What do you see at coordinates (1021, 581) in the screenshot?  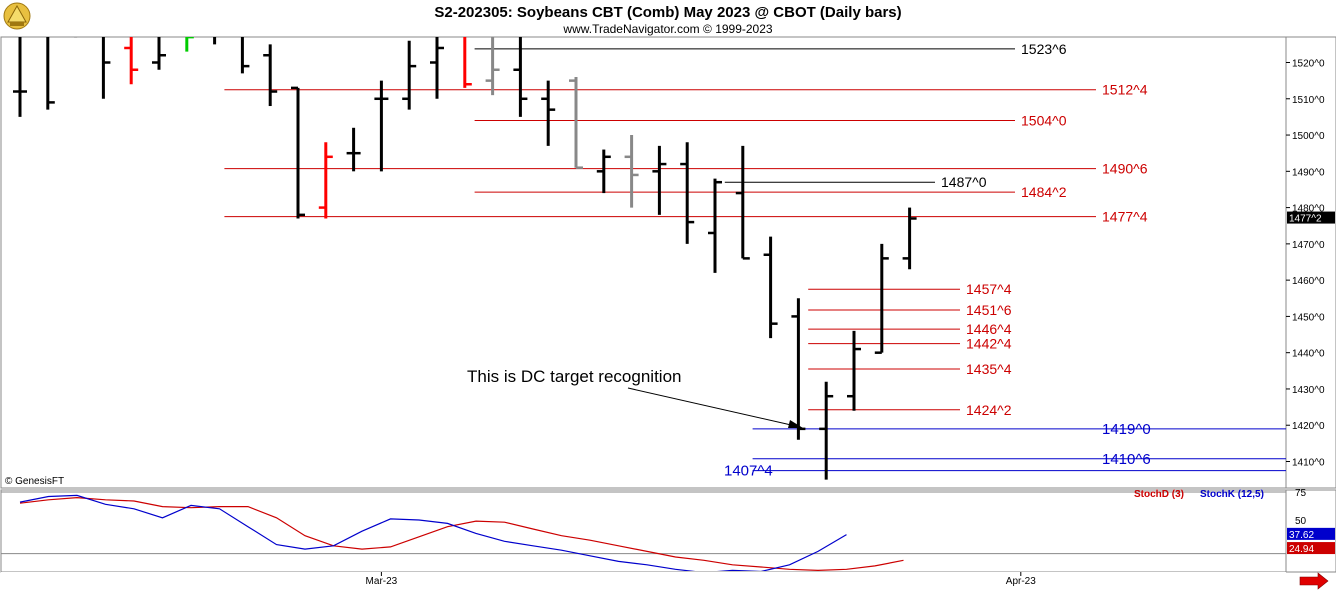 I see `date-tick-label: Apr-23` at bounding box center [1021, 581].